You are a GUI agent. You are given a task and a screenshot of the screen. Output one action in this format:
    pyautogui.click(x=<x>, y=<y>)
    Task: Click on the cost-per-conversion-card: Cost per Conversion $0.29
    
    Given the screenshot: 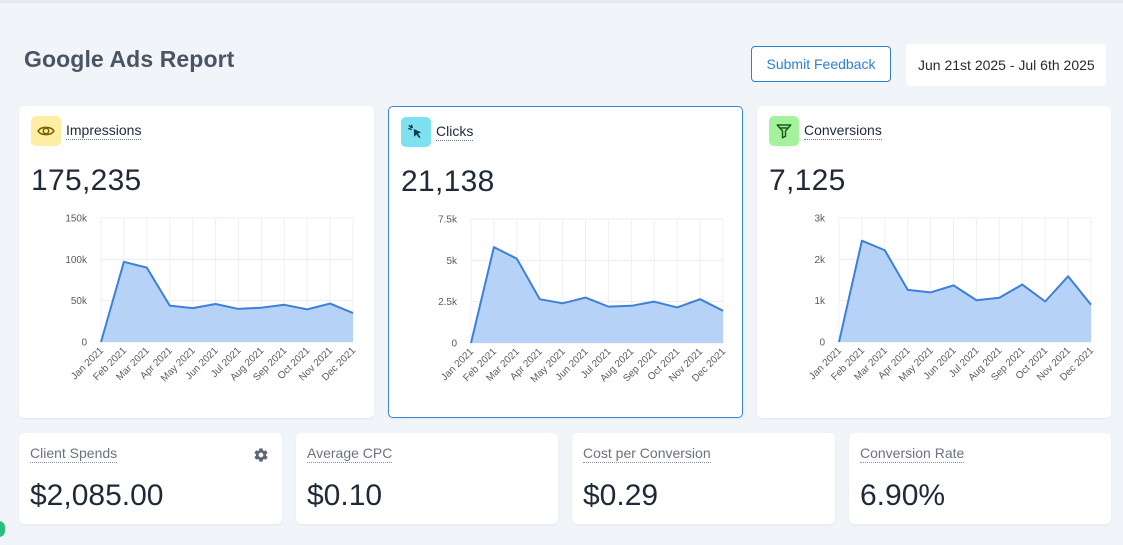 What is the action you would take?
    pyautogui.click(x=703, y=478)
    